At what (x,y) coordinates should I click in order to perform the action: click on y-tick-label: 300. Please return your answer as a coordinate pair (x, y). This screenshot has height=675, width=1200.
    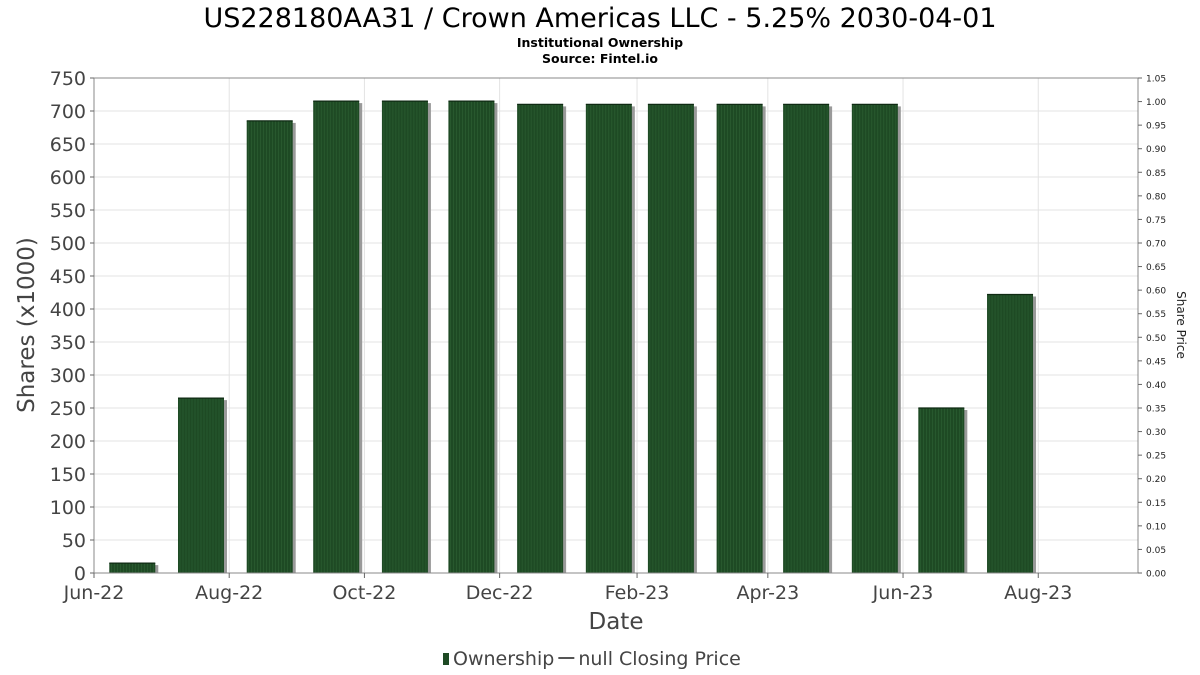
    Looking at the image, I should click on (68, 376).